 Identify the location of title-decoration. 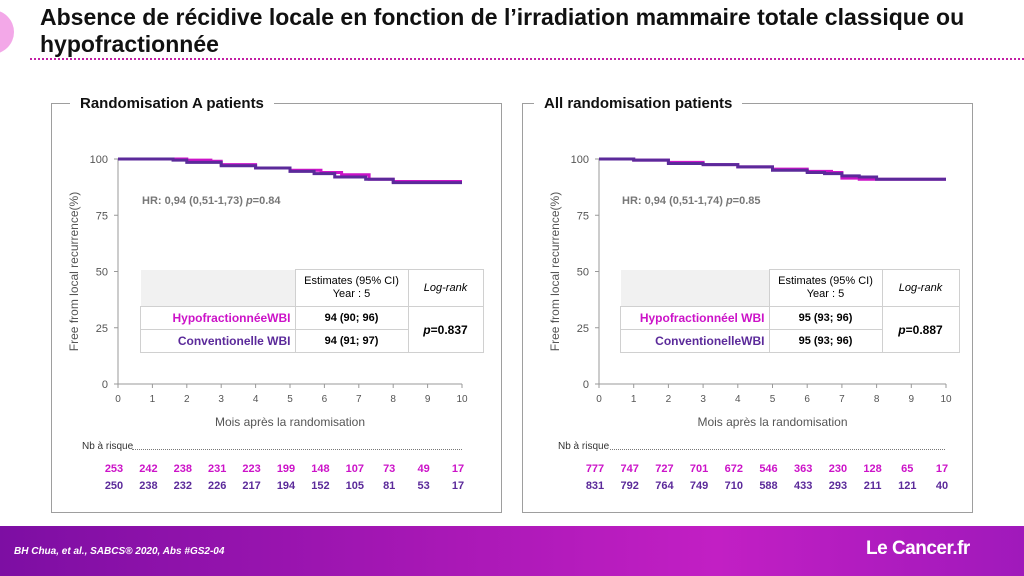
(7, 32).